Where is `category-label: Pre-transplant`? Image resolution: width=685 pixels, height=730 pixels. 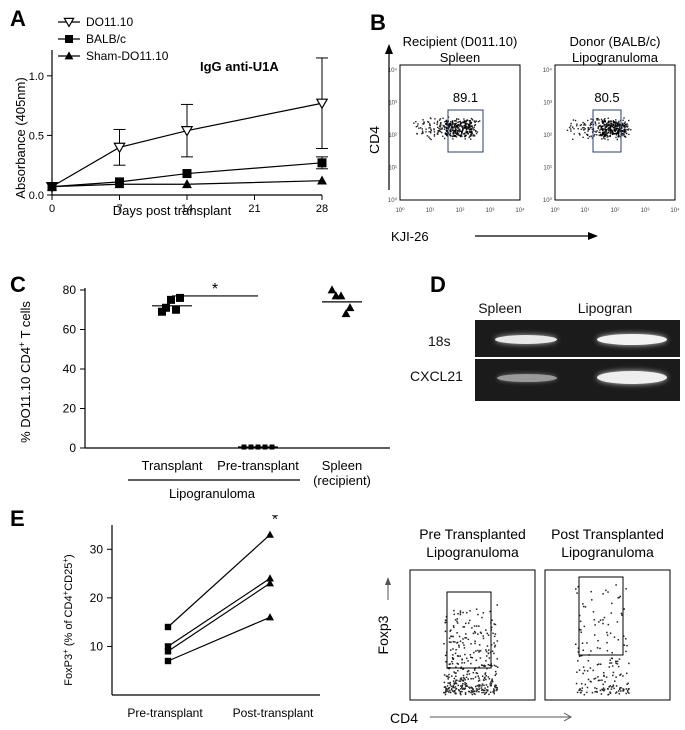
category-label: Pre-transplant is located at coordinates (258, 465).